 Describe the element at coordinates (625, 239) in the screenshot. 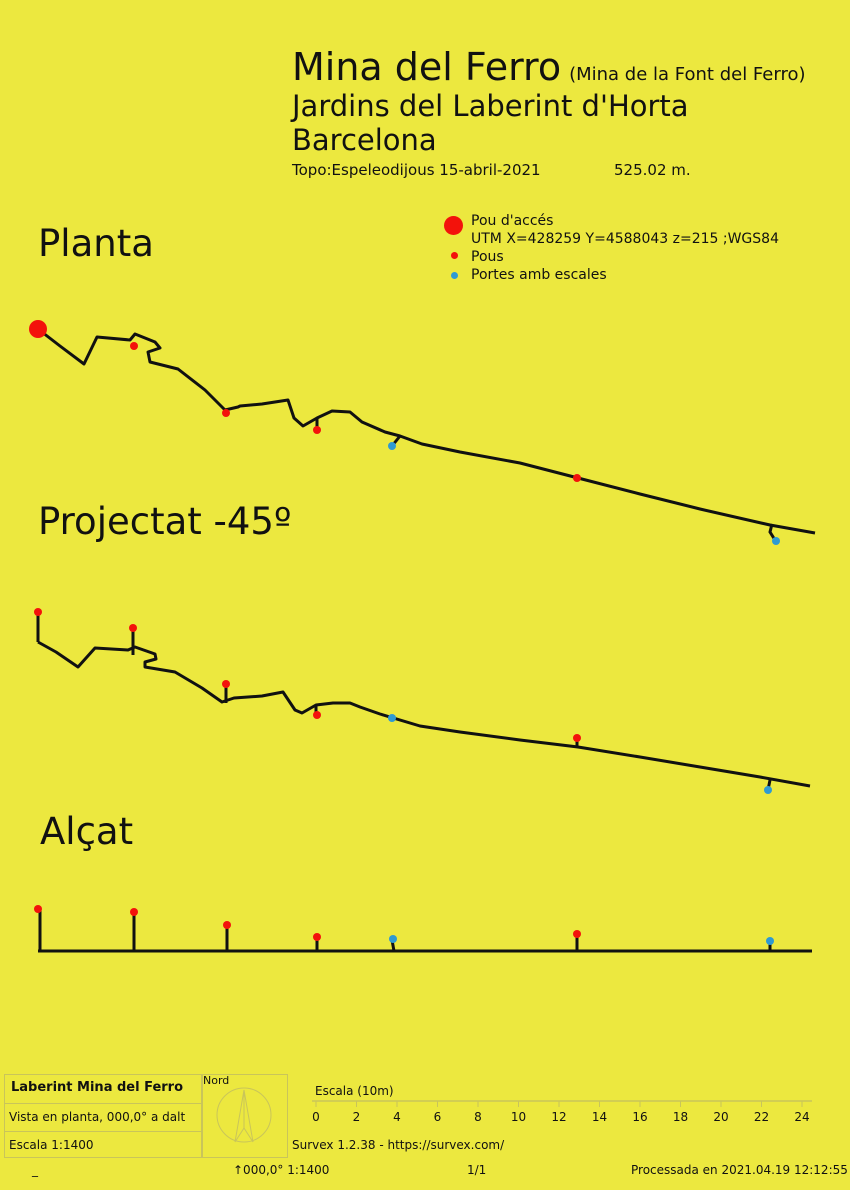

I see `legend-utm-label: UTM X=428259 Y=4588043 z=215 ;WGS84` at that location.